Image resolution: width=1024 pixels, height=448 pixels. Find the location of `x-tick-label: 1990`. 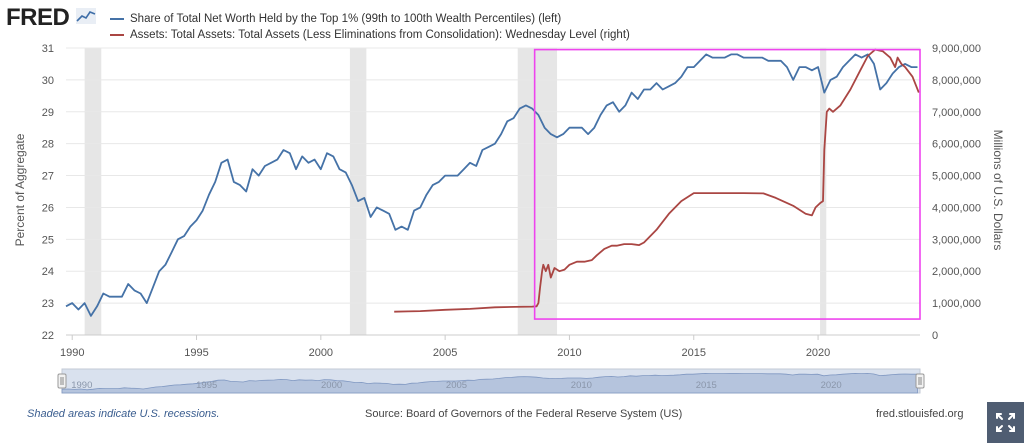

x-tick-label: 1990 is located at coordinates (72, 353).